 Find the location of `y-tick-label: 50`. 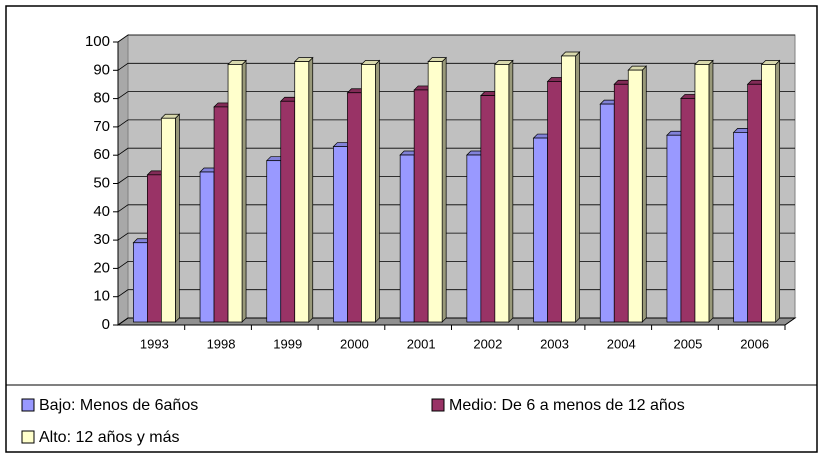

y-tick-label: 50 is located at coordinates (101, 182).